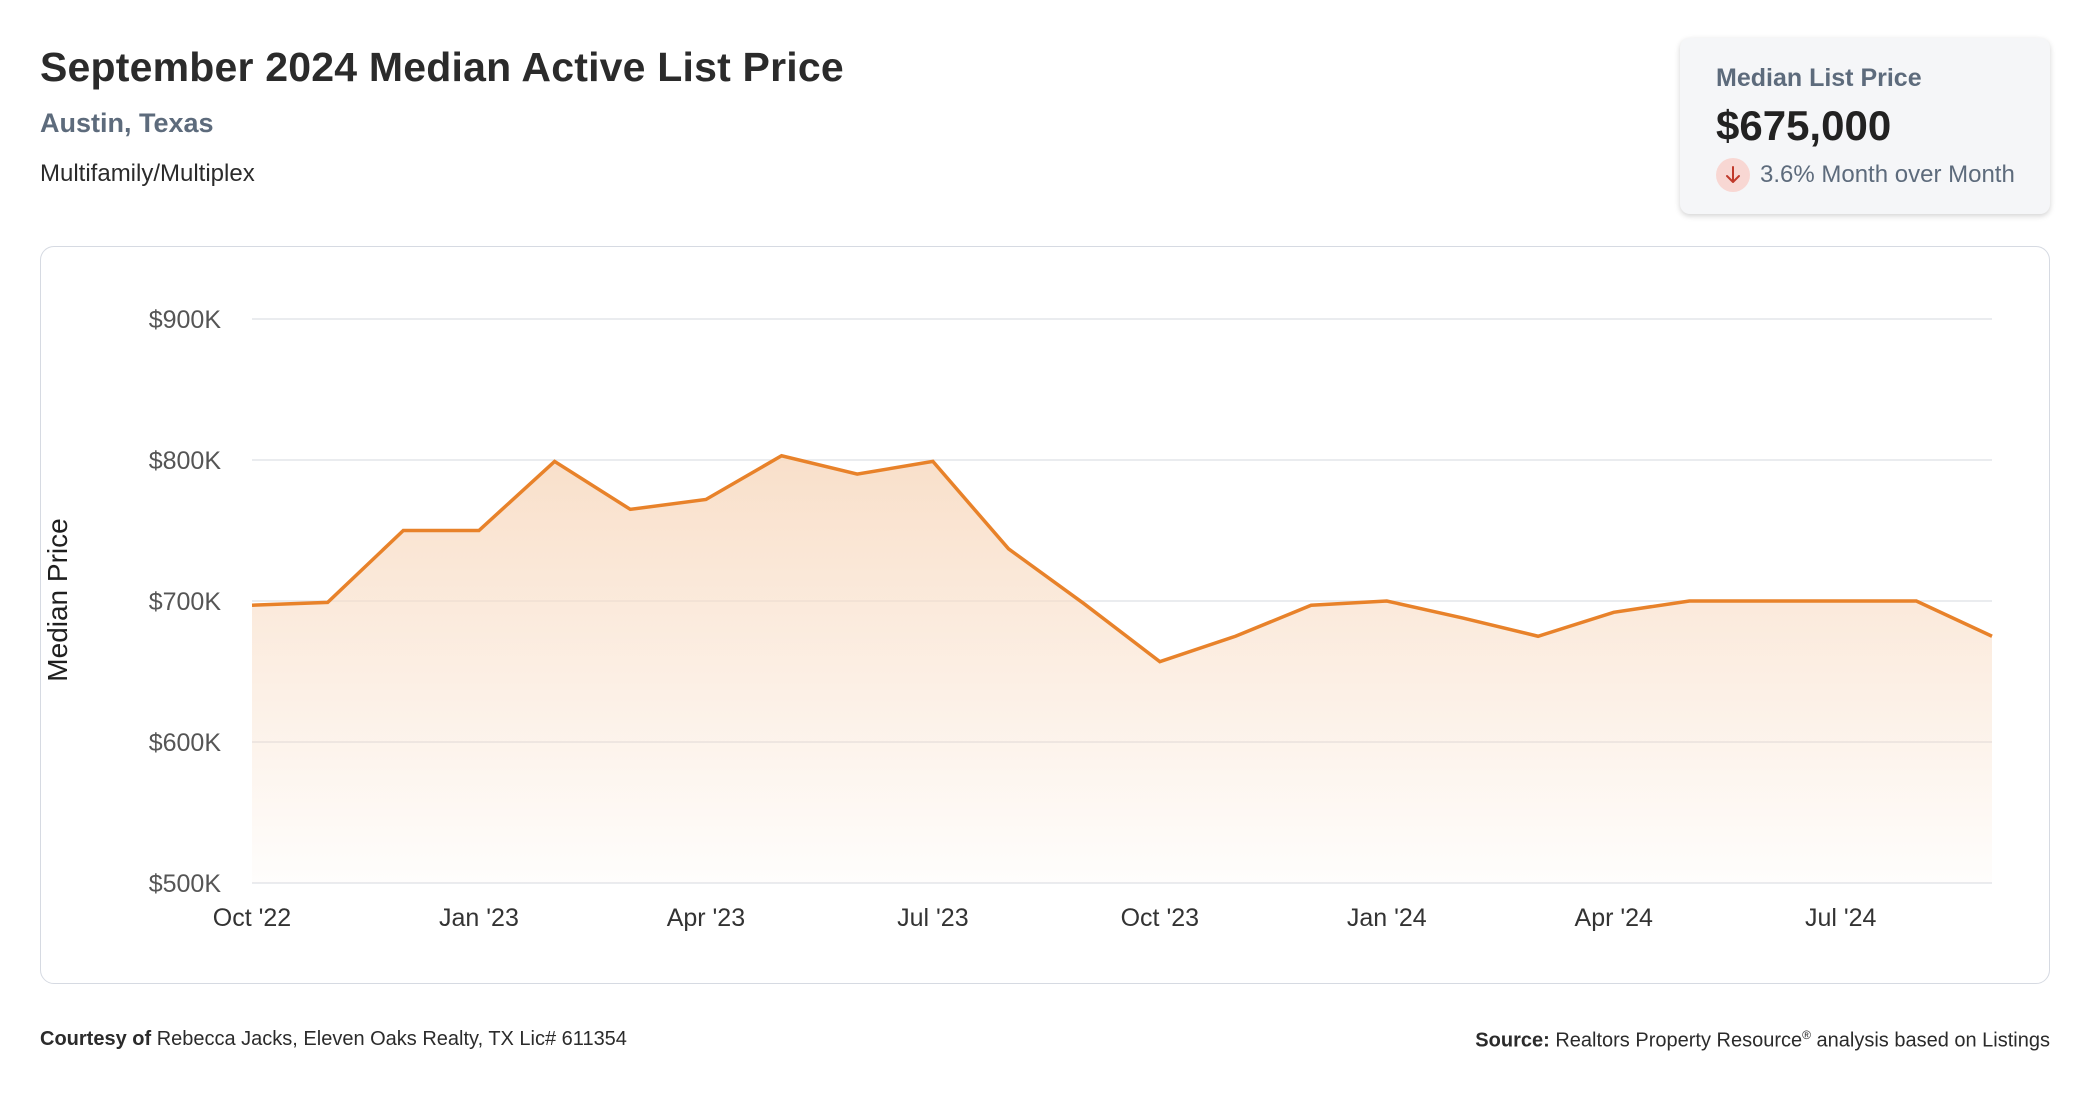 The image size is (2096, 1100). Describe the element at coordinates (1806, 1035) in the screenshot. I see `registered-mark: ®` at that location.